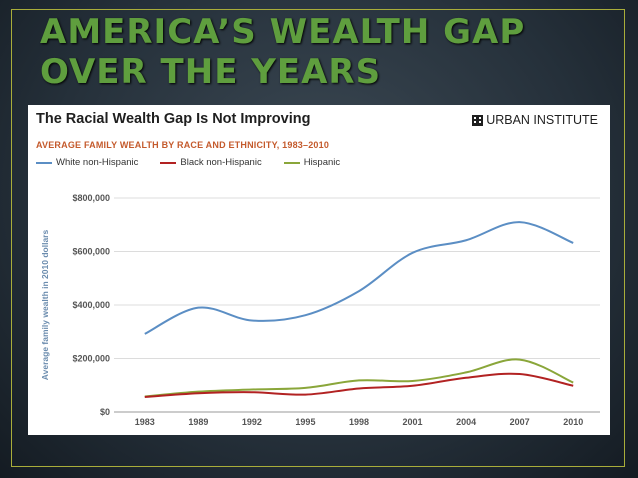 This screenshot has height=478, width=638. Describe the element at coordinates (91, 198) in the screenshot. I see `y-tick-label: $800,000` at that location.